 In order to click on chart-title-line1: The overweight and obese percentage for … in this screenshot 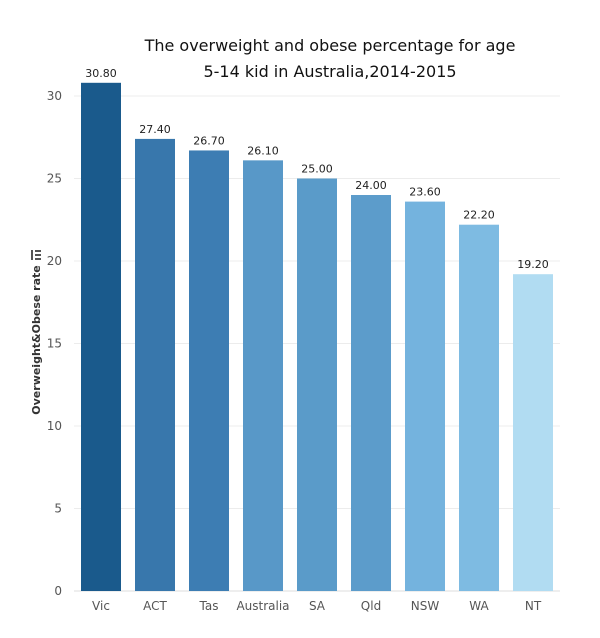, I will do `click(330, 45)`.